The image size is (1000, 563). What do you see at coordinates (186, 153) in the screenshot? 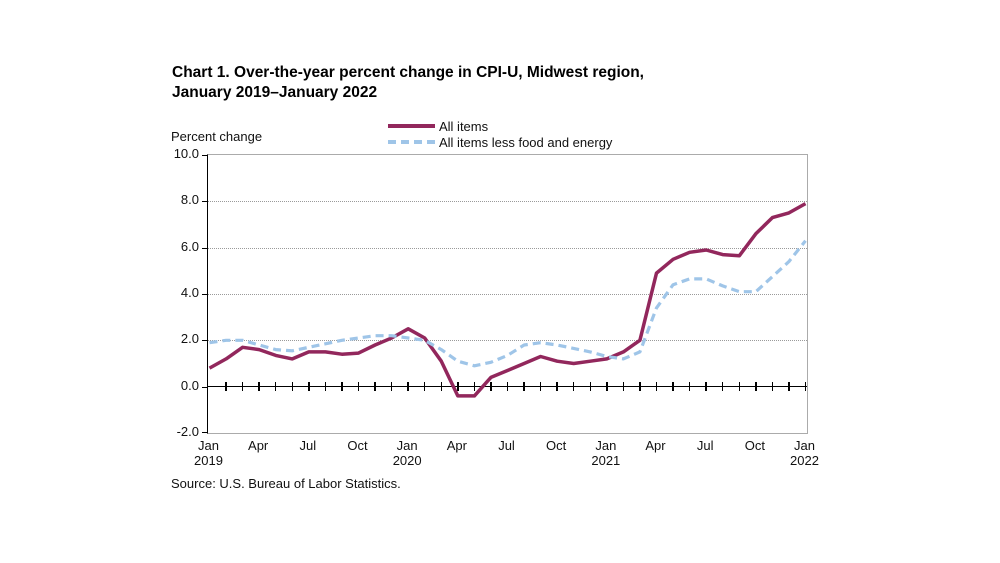
I see `y-axis-tick-label: 10.0` at bounding box center [186, 153].